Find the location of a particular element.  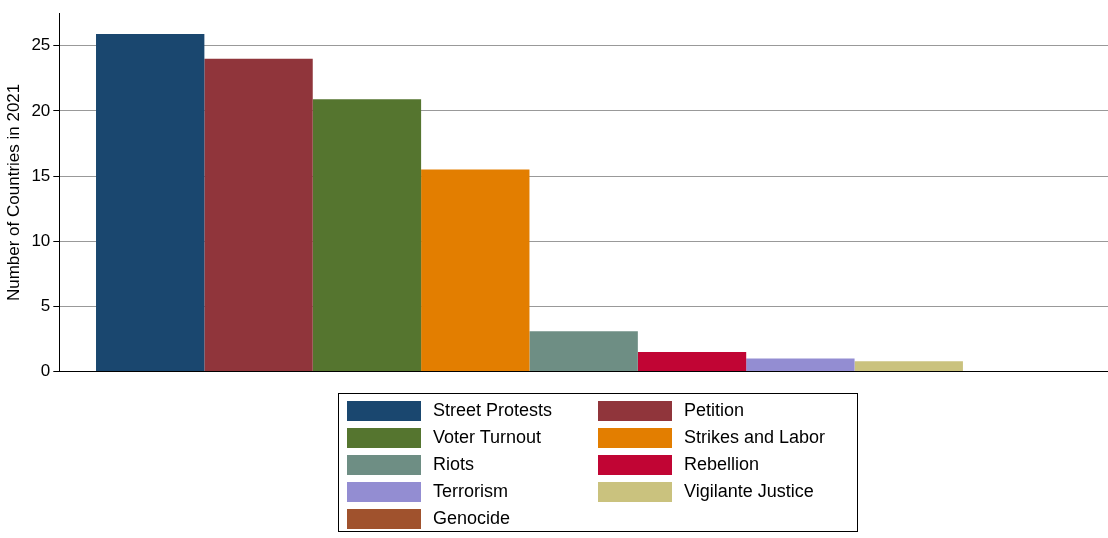

legend-label: Terrorism is located at coordinates (470, 491).